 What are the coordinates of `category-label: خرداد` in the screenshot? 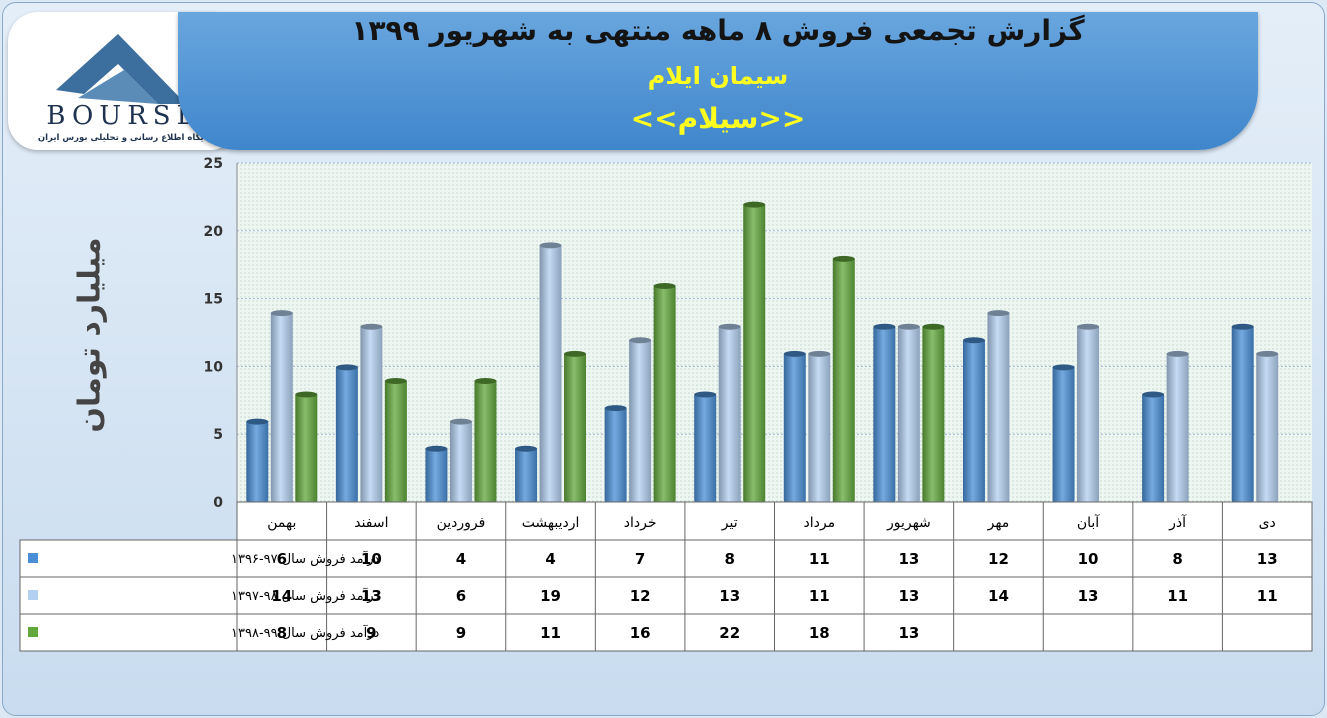 It's located at (640, 523).